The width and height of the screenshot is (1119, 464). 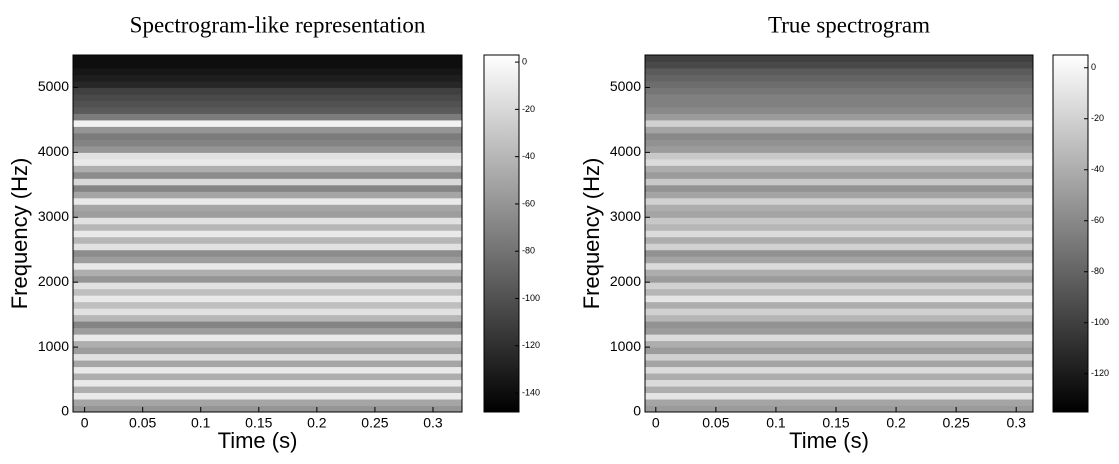 What do you see at coordinates (142, 423) in the screenshot?
I see `x-tick-label: 0.05` at bounding box center [142, 423].